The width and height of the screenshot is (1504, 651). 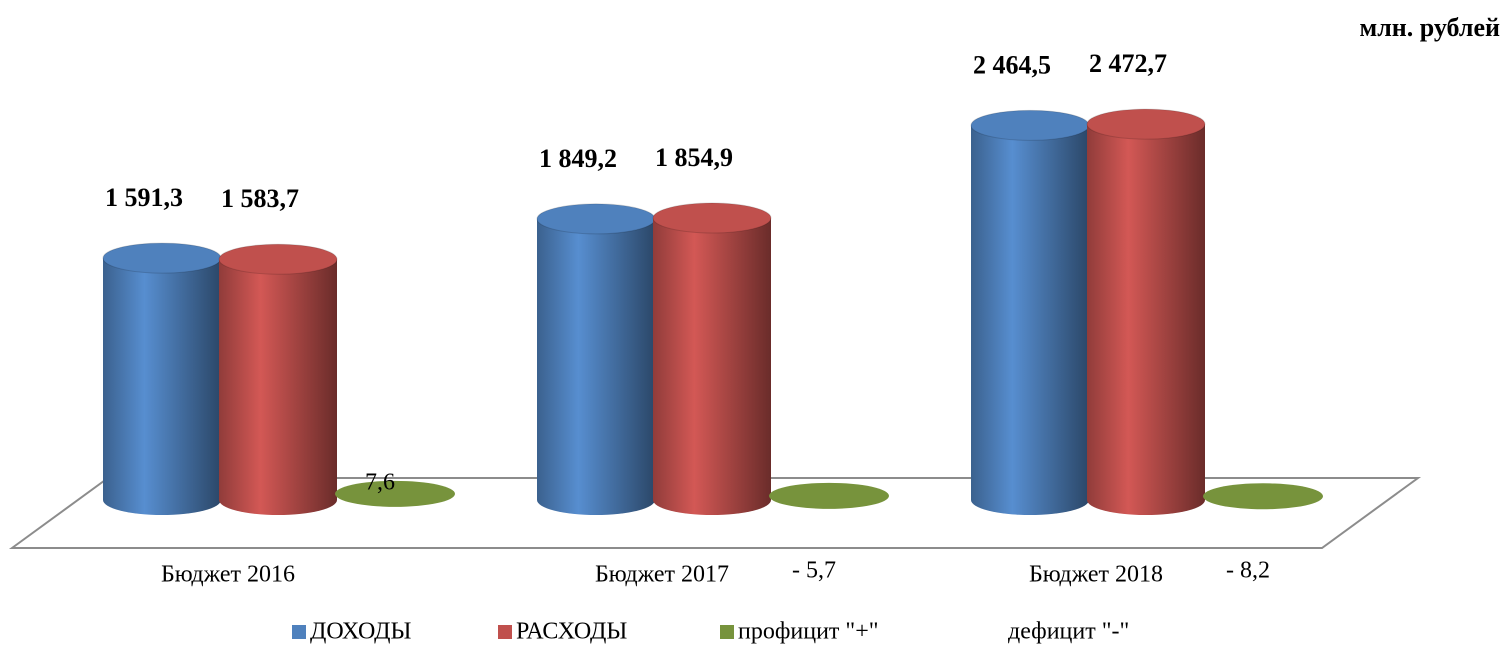 What do you see at coordinates (228, 575) in the screenshot?
I see `x-tick-label: Бюджет 2016` at bounding box center [228, 575].